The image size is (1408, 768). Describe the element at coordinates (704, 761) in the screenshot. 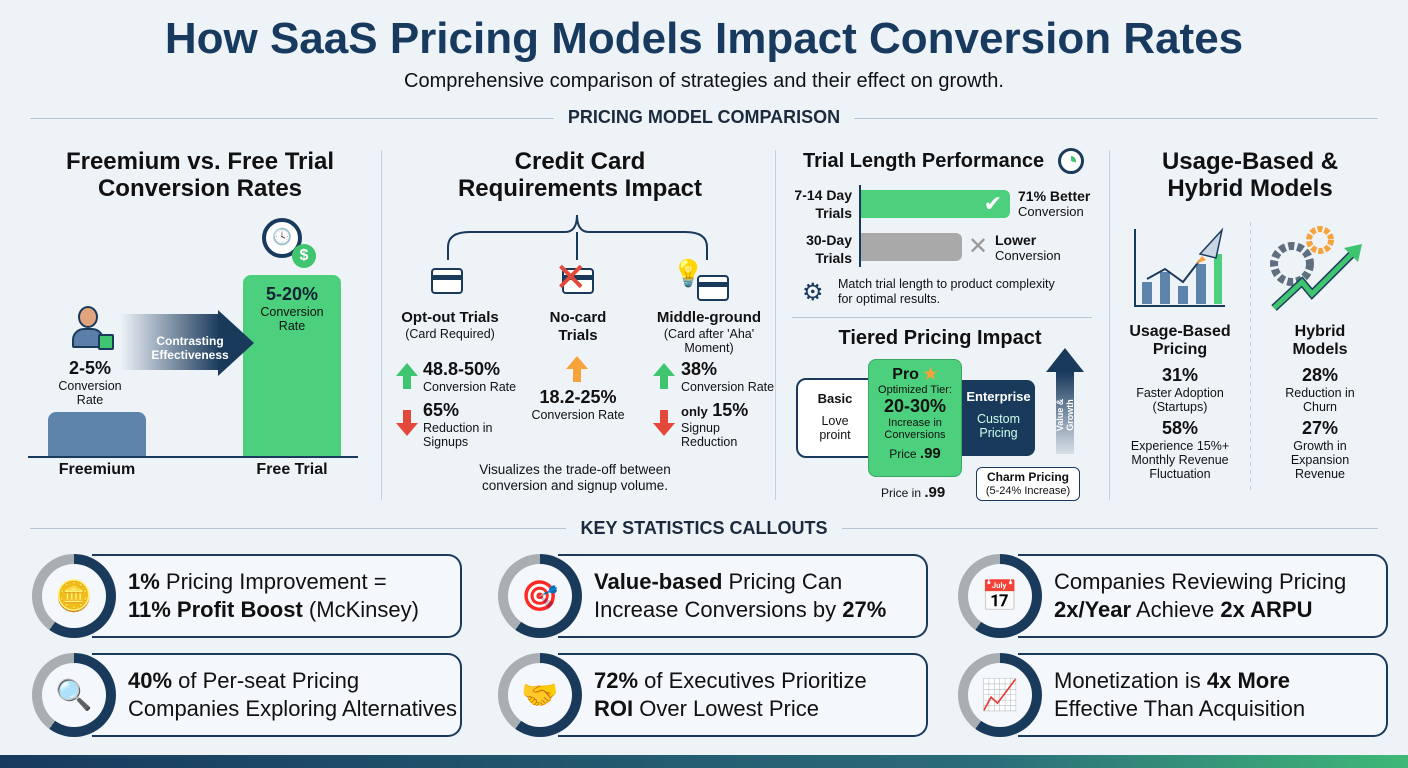

I see `footer-bar` at that location.